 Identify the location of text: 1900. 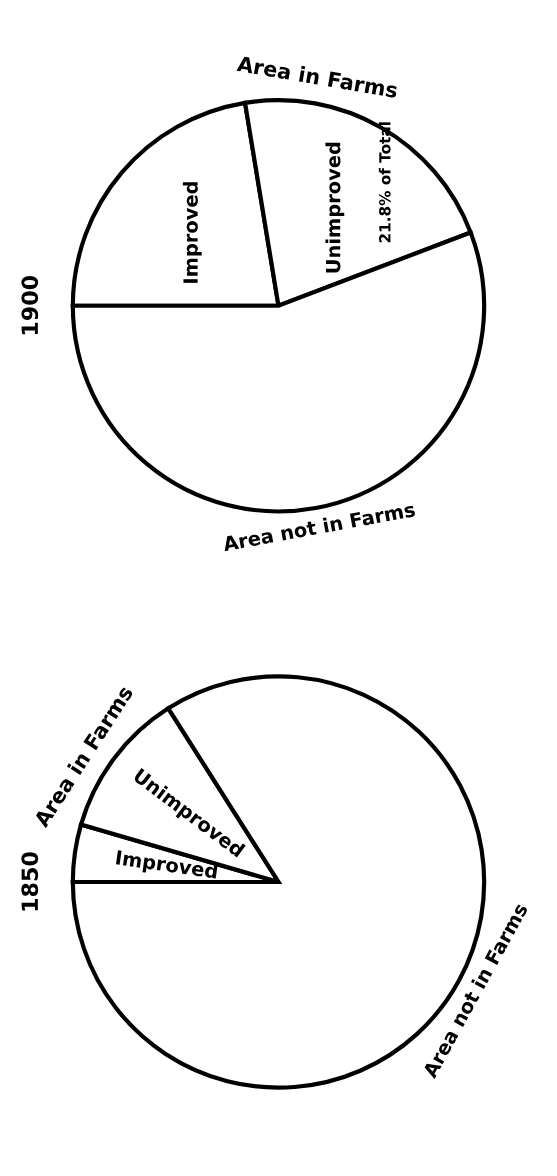
(30, 305).